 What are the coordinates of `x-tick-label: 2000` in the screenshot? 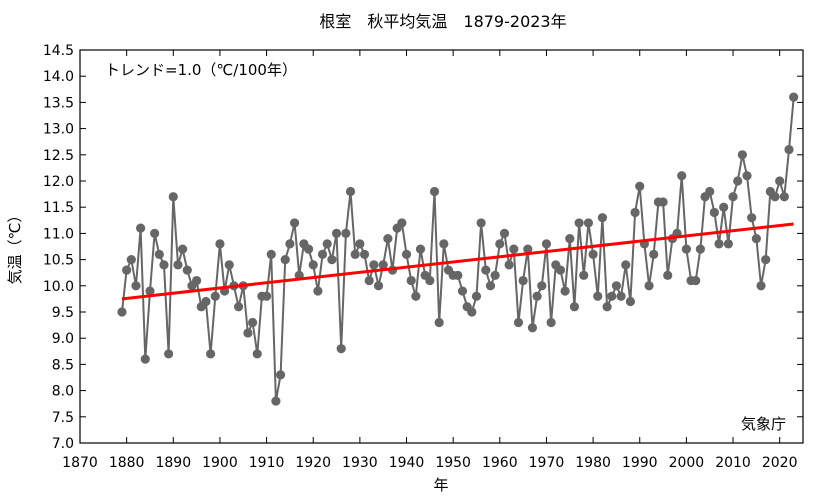 It's located at (687, 463).